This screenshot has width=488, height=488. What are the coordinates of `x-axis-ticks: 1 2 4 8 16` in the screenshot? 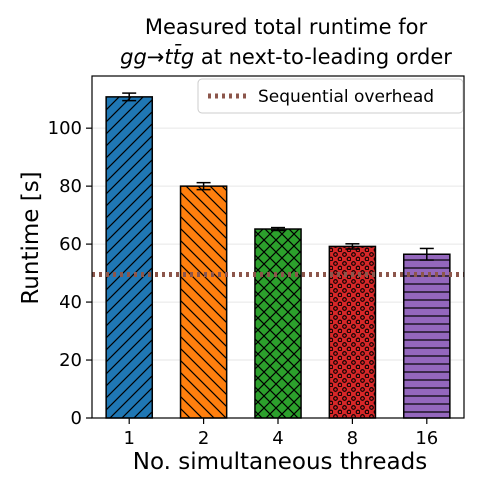 It's located at (280, 433).